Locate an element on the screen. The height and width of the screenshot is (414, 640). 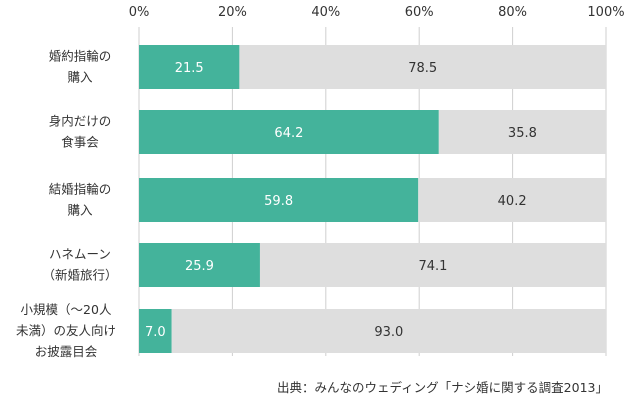
category-label-line: 未満）の友人向け is located at coordinates (66, 330).